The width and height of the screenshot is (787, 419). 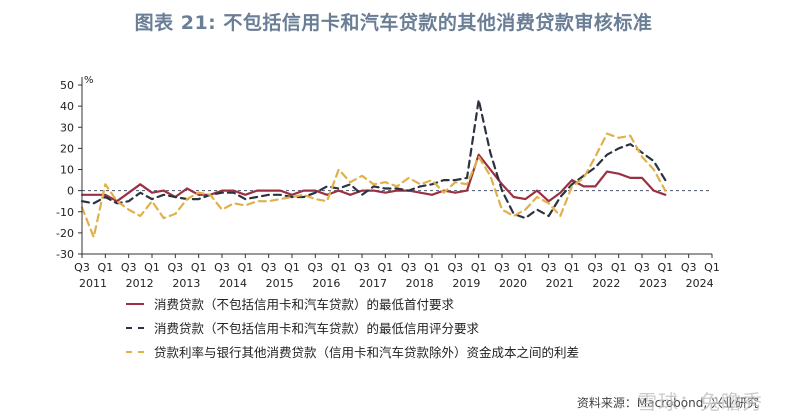 What do you see at coordinates (373, 283) in the screenshot?
I see `x-year-label: 2017` at bounding box center [373, 283].